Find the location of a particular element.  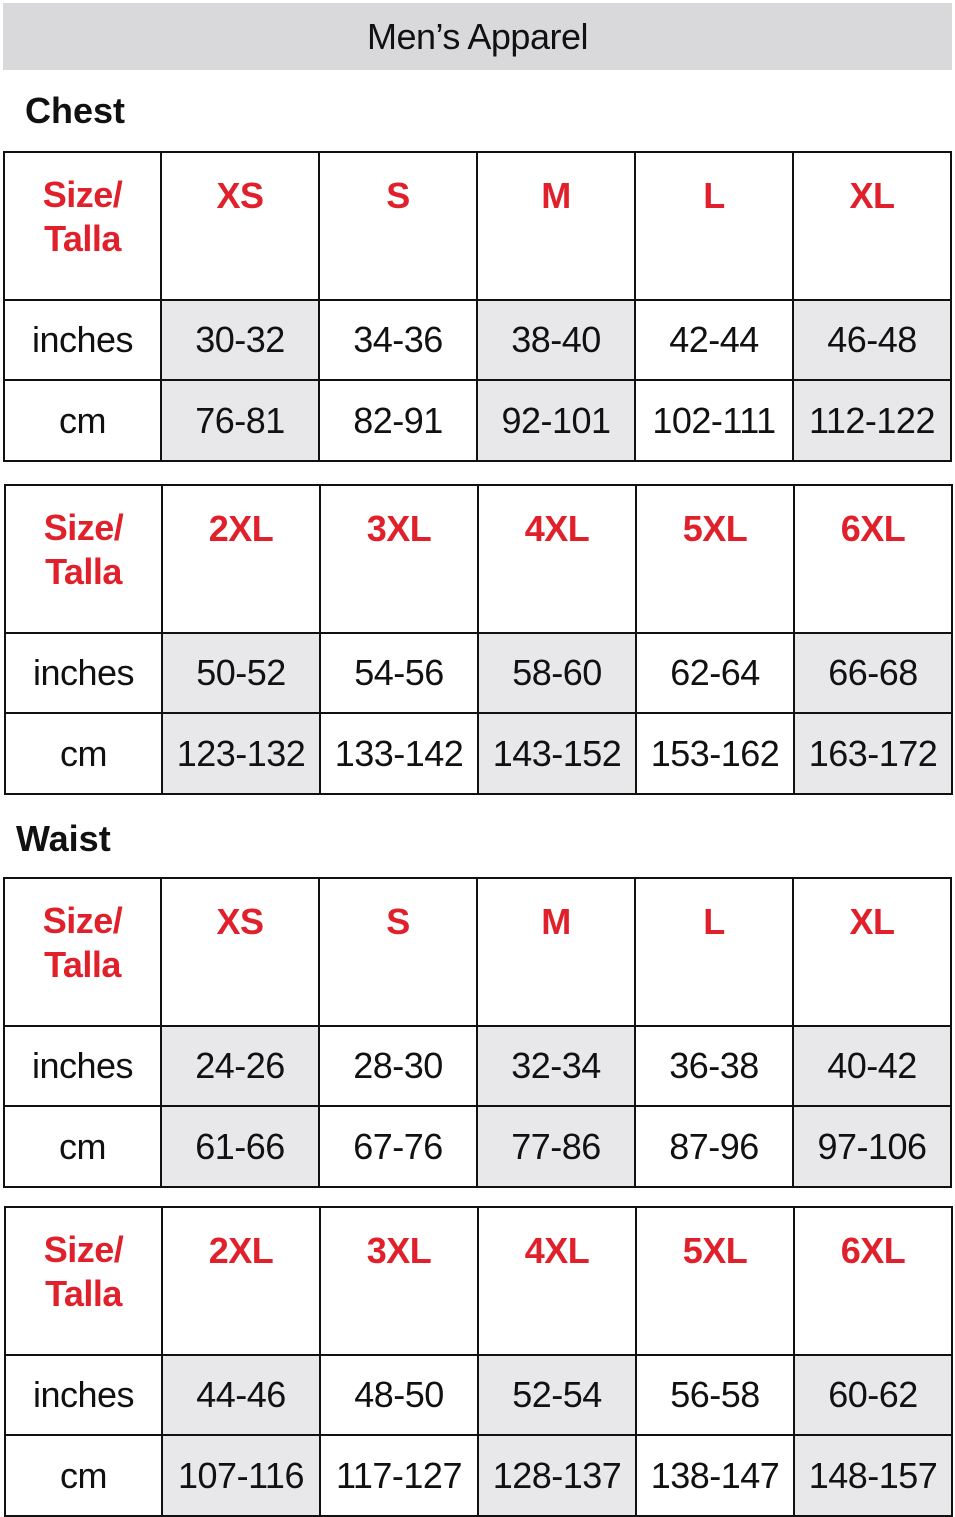

cm-value: 117-127 is located at coordinates (399, 1475).